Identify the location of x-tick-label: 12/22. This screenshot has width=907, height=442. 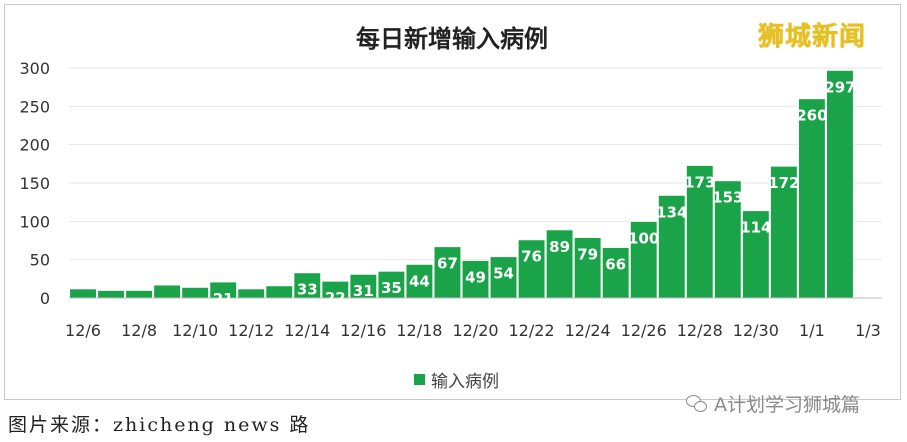
(532, 330).